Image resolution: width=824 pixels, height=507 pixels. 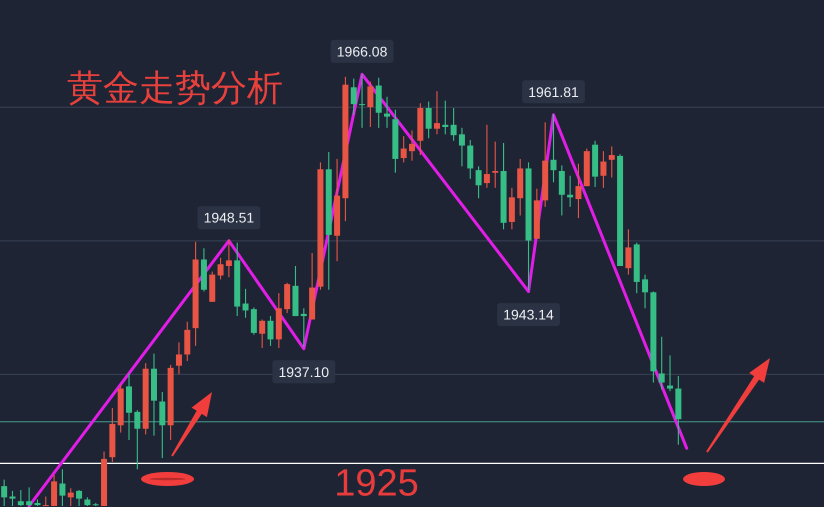 I want to click on data-label: 1961.81, so click(x=554, y=92).